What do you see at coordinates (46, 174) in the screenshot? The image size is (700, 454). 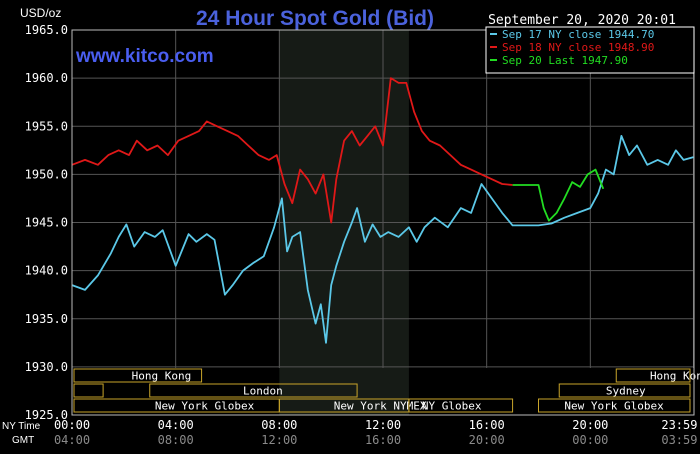 I see `y-tick-label: 1950.0` at bounding box center [46, 174].